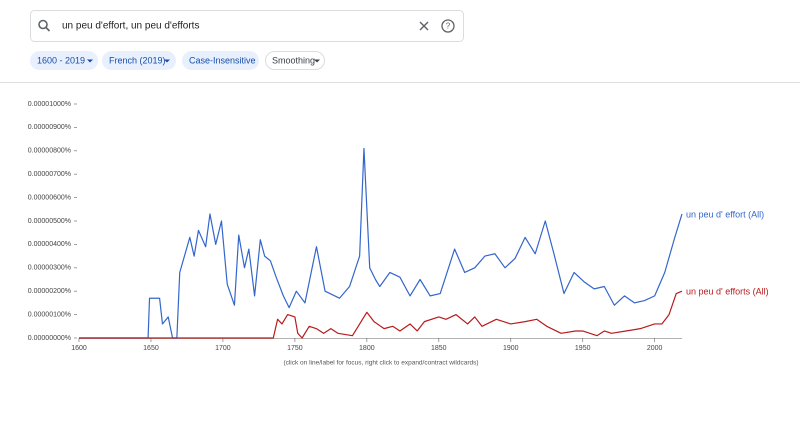 This screenshot has width=800, height=422. I want to click on x-tick-label: 1800, so click(367, 348).